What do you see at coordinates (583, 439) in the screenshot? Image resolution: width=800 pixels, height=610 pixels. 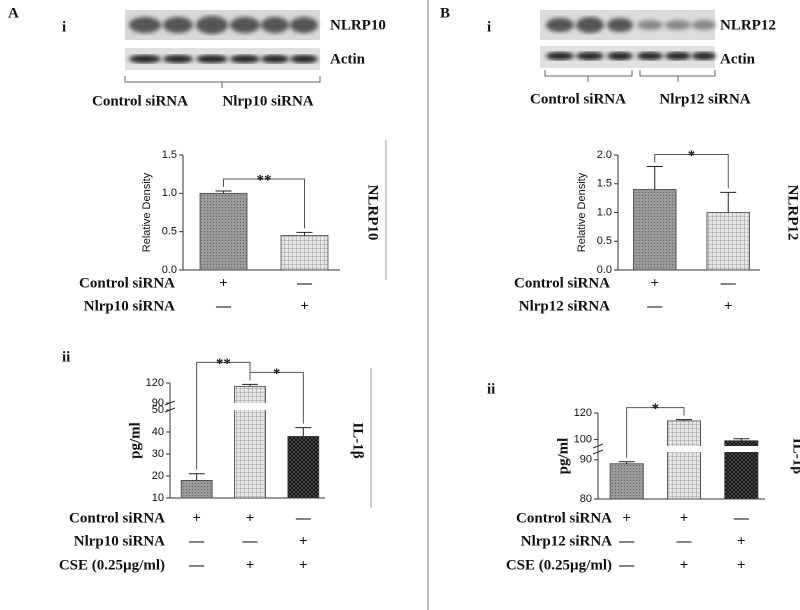 I see `y-tick-label: 100` at bounding box center [583, 439].